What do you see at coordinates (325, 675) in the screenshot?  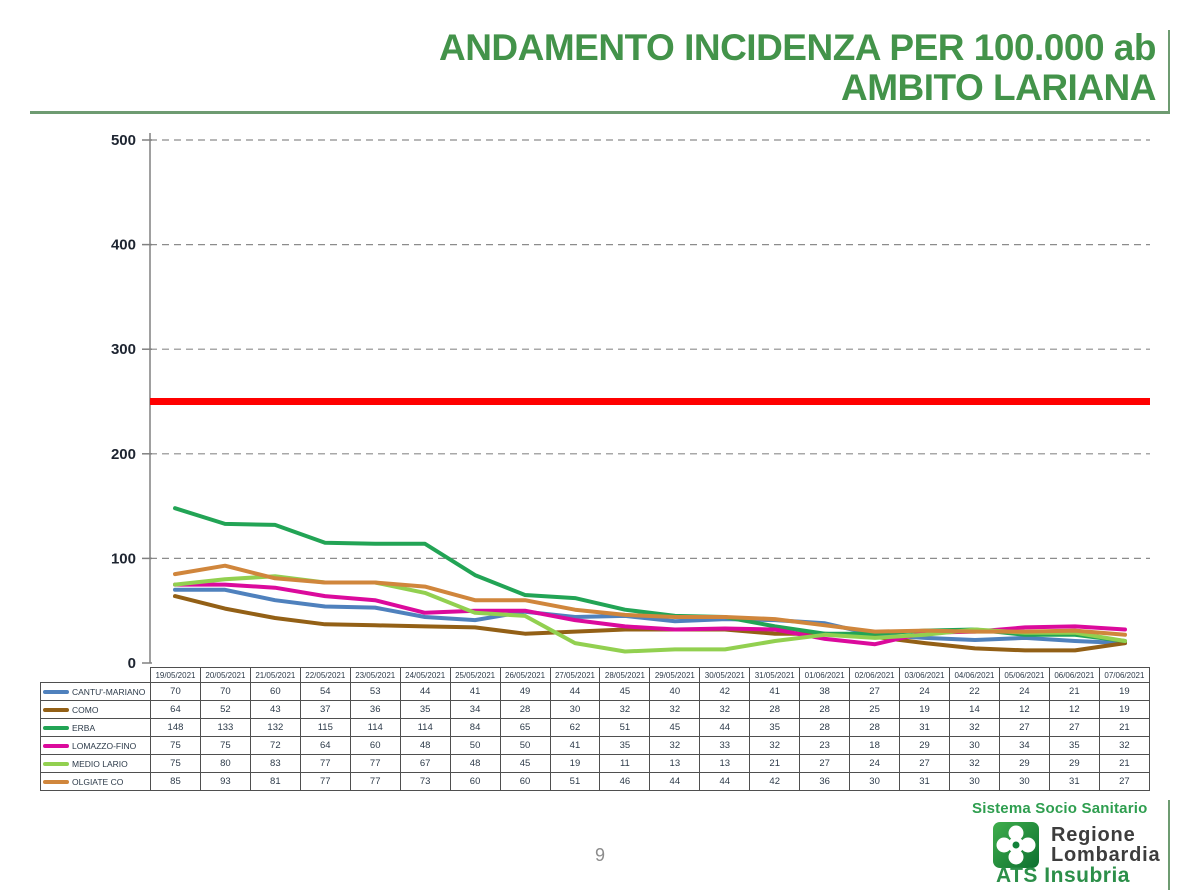 I see `date-header-cell: 22/05/2021` at bounding box center [325, 675].